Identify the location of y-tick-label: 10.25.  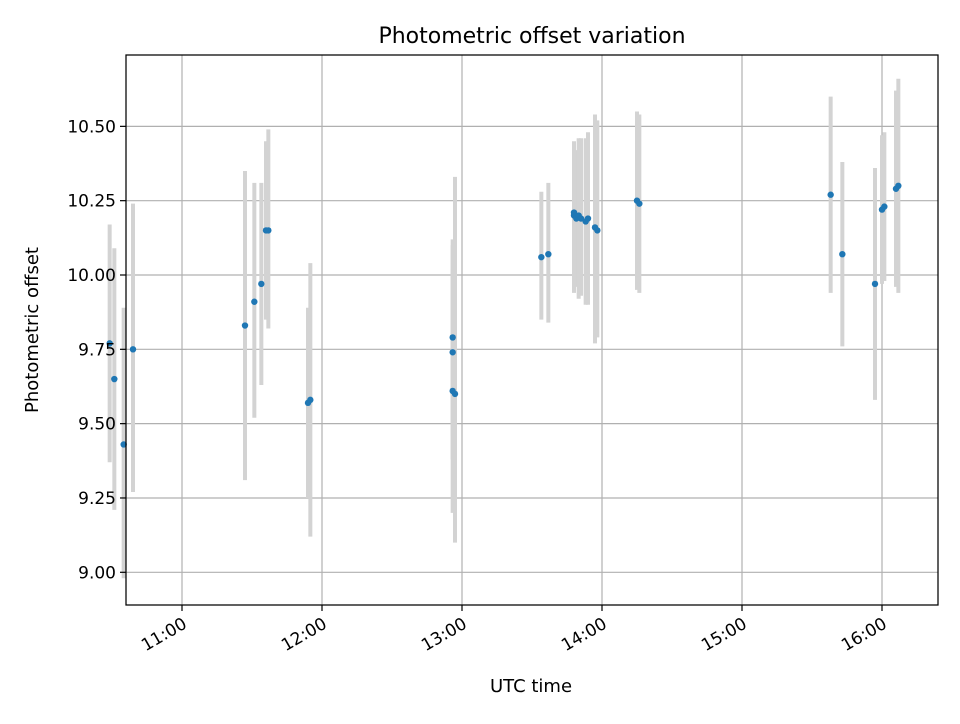
(91, 202).